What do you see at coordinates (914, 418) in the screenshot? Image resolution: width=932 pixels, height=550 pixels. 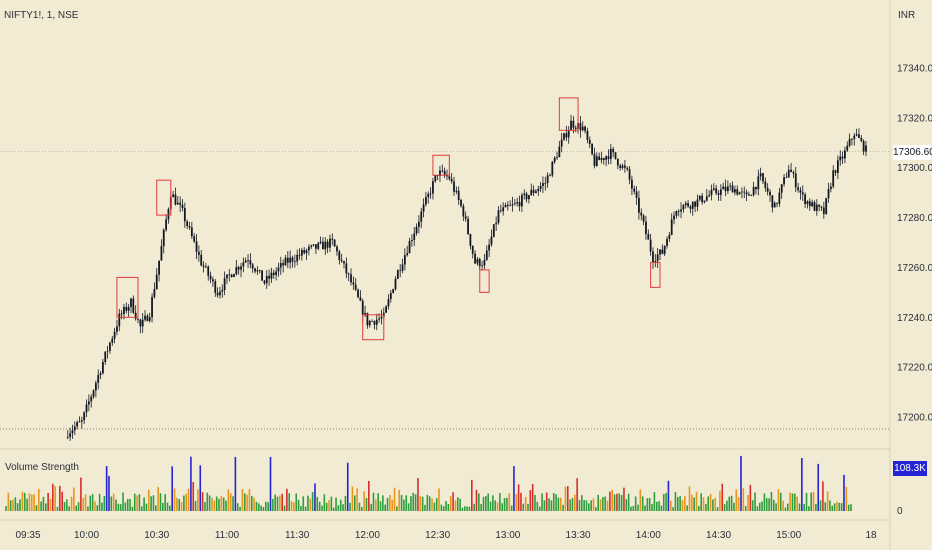 I see `y-tick-label: 17200.00` at bounding box center [914, 418].